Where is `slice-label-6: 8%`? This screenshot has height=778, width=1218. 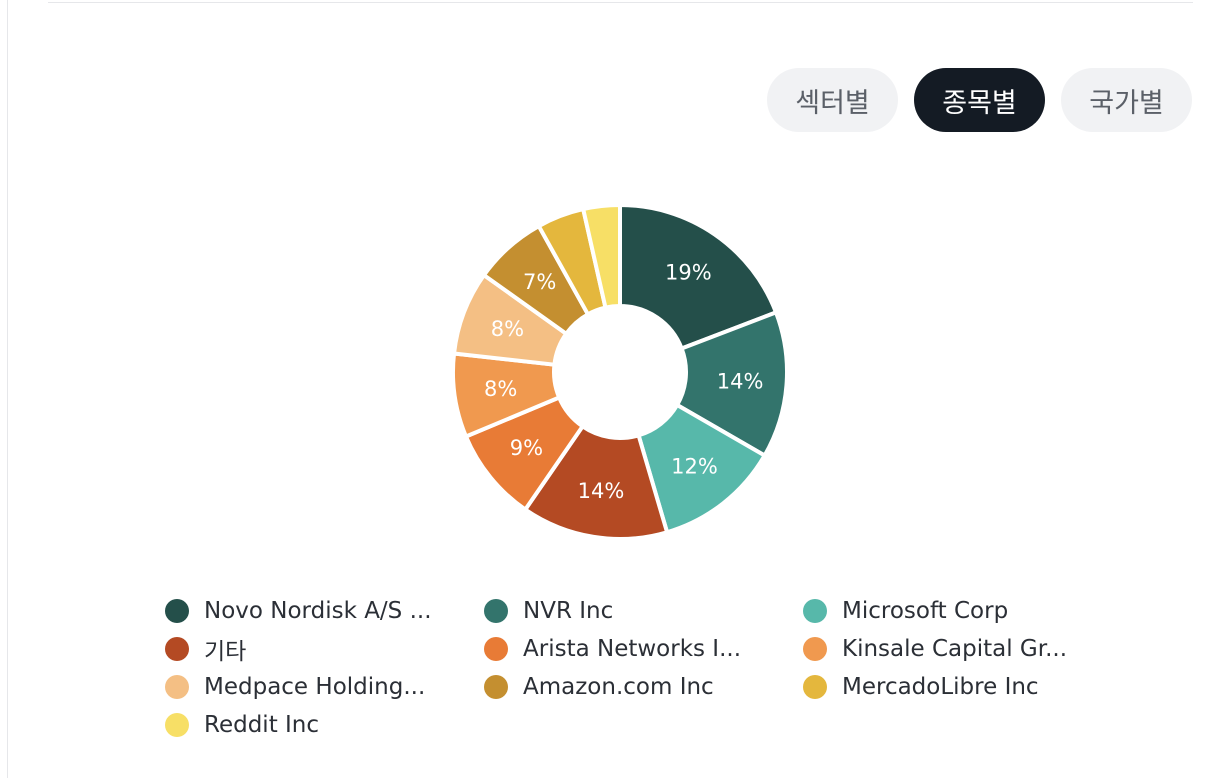 slice-label-6: 8% is located at coordinates (507, 329).